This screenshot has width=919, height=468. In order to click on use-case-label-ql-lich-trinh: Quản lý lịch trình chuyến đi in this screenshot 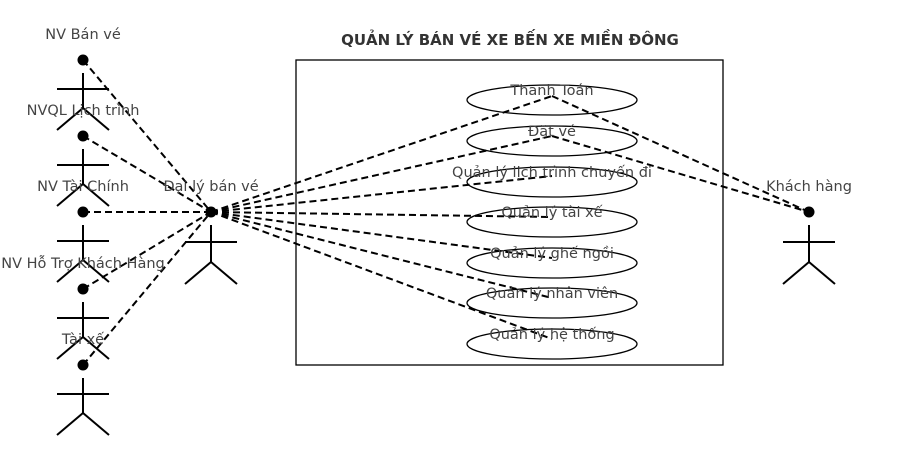, I will do `click(552, 172)`.